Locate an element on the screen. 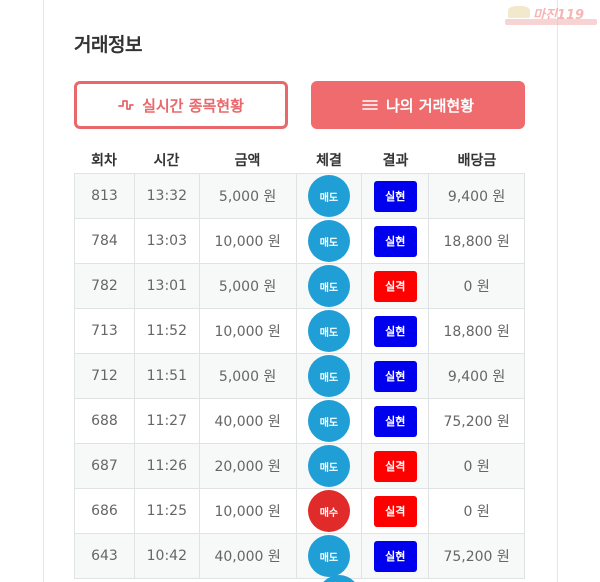  time-cell: 11:51 is located at coordinates (167, 376).